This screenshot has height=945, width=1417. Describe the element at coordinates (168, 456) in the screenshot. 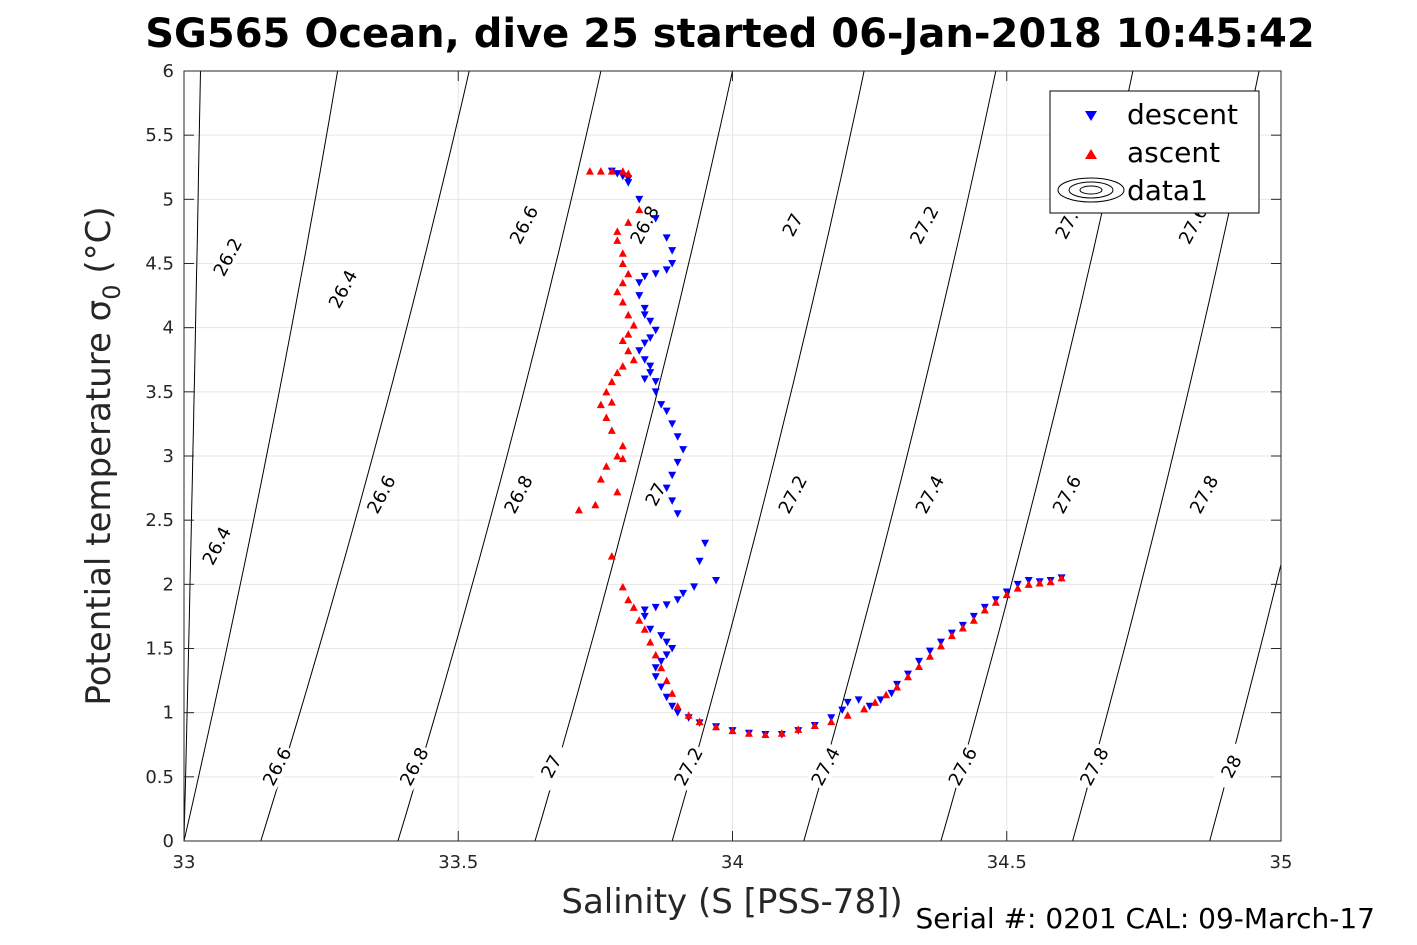

I see `y-tick-label: 3` at that location.